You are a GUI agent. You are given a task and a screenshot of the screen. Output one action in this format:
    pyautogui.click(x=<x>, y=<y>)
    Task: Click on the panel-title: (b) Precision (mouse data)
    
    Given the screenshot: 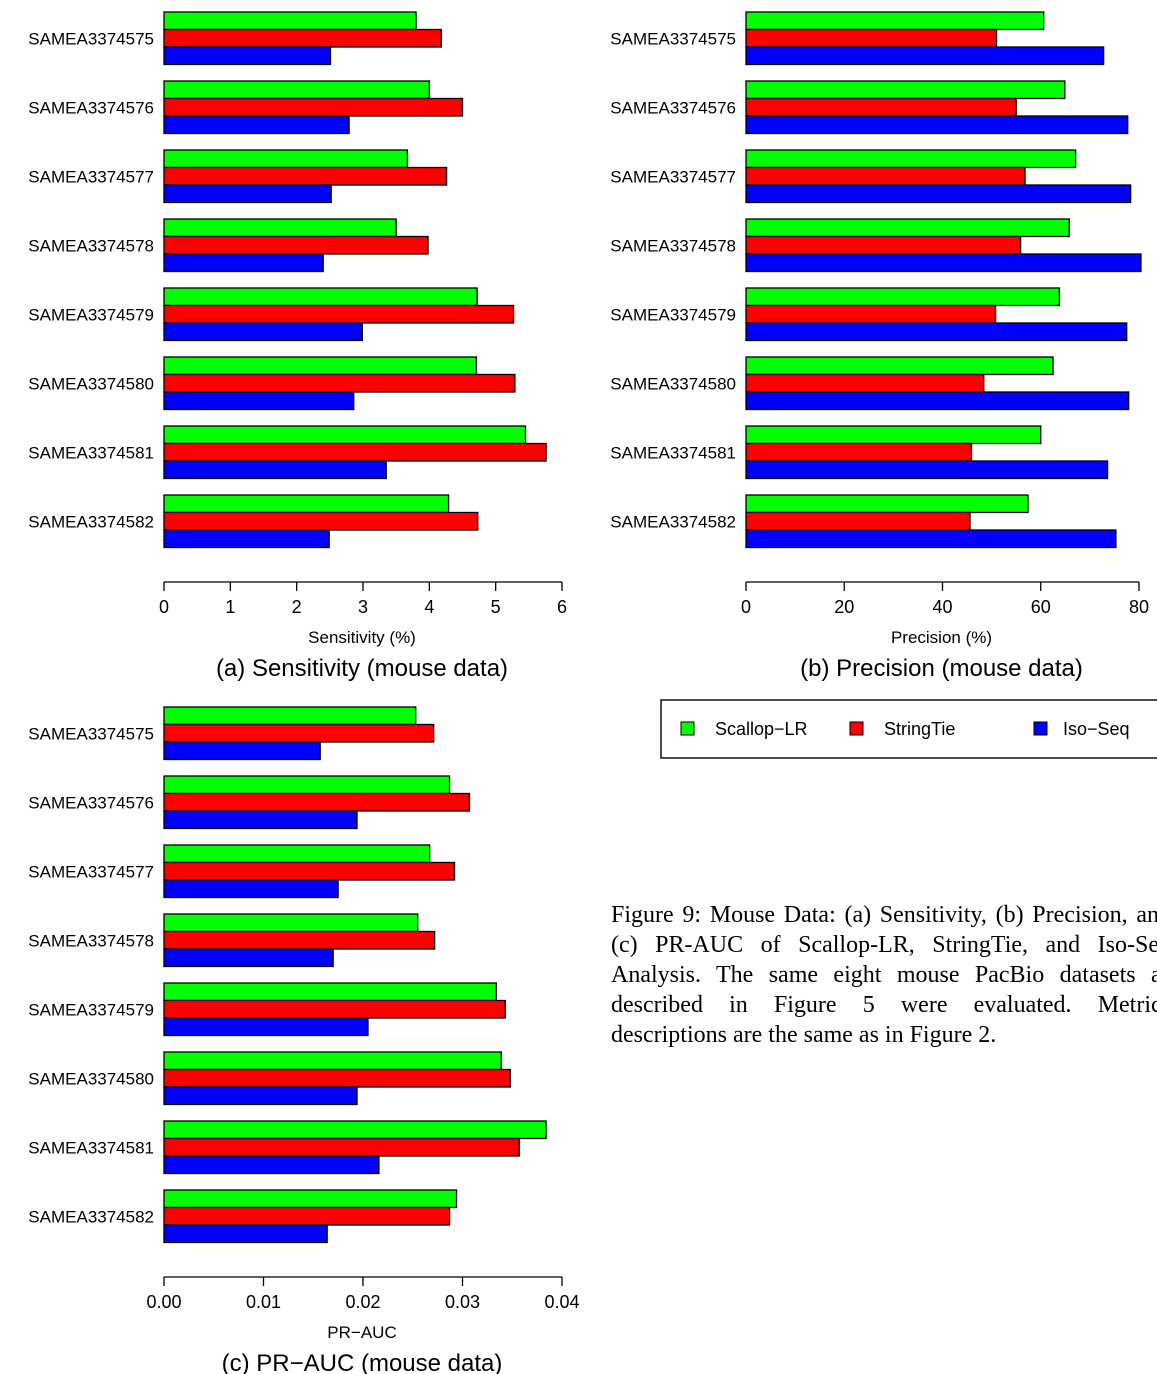 What is the action you would take?
    pyautogui.click(x=941, y=668)
    